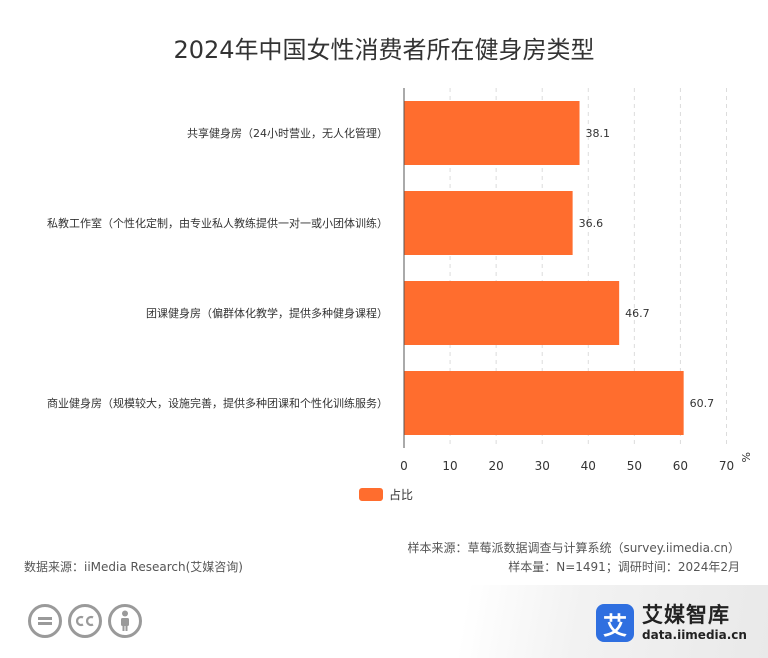  Describe the element at coordinates (386, 494) in the screenshot. I see `legend: 占比` at that location.